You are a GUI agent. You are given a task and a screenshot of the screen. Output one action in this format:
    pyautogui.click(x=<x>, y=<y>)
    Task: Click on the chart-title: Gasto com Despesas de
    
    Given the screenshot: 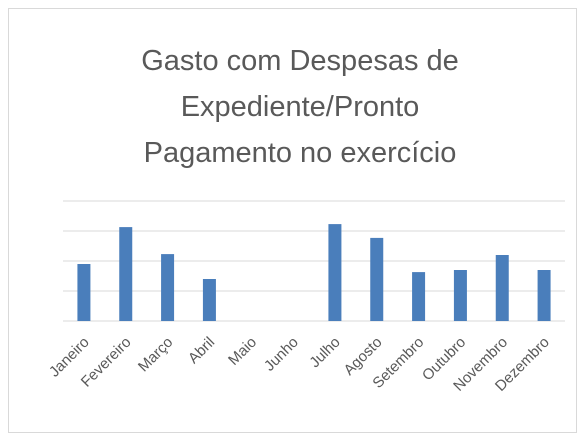 What is the action you would take?
    pyautogui.click(x=300, y=61)
    